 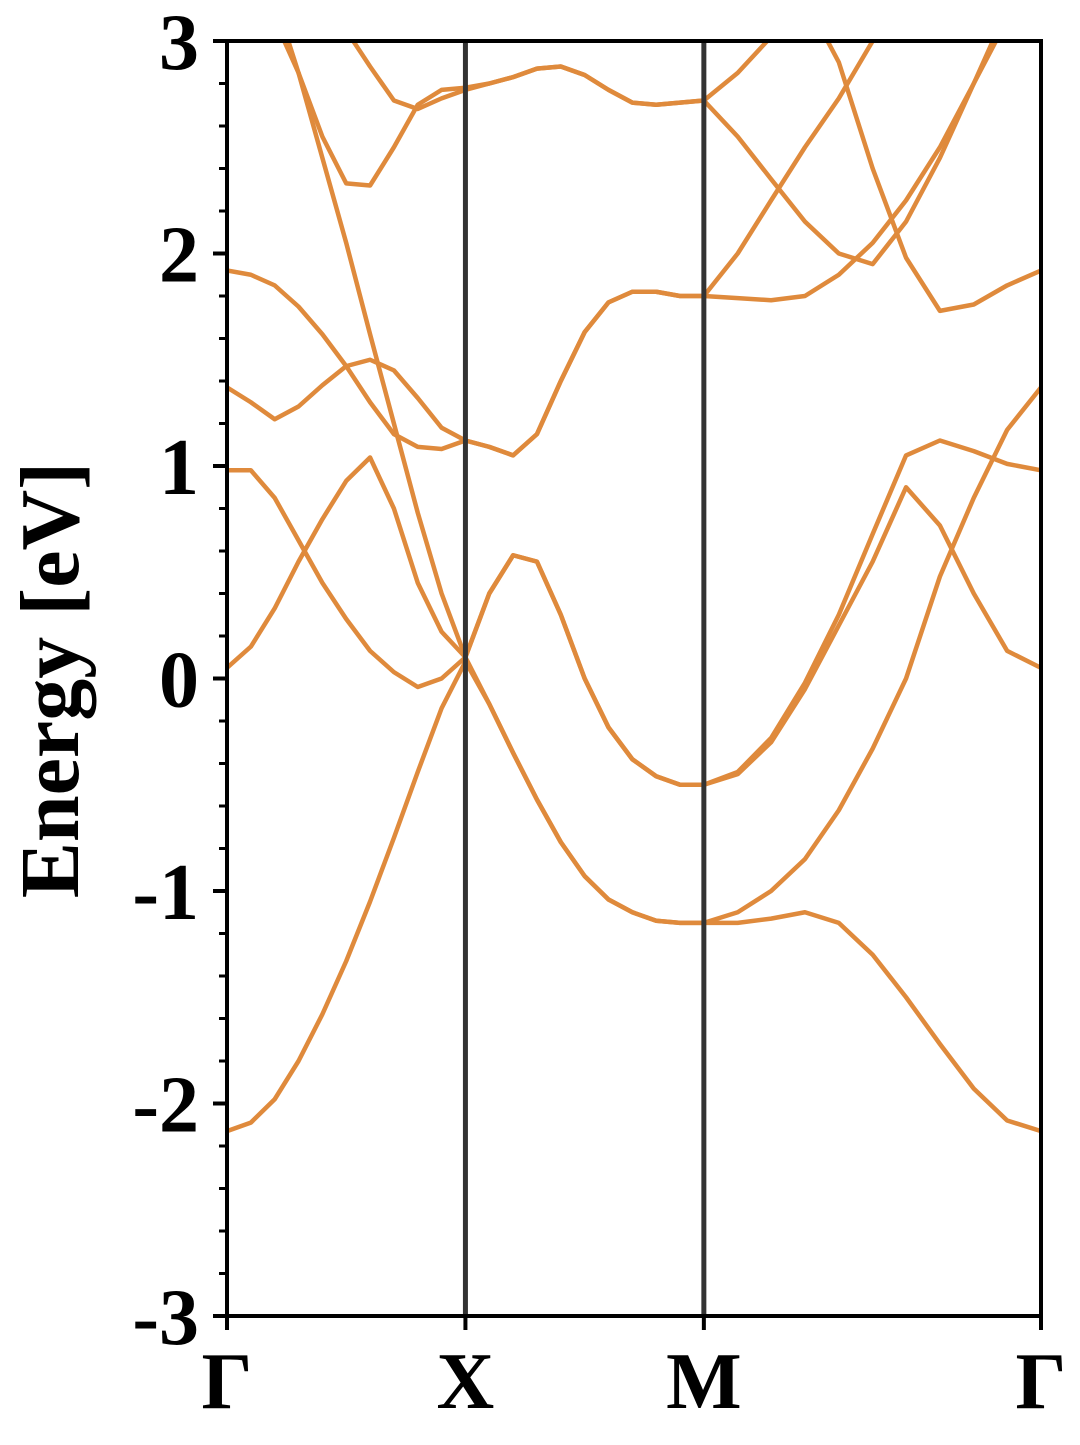 I want to click on y-tick-label: 0, so click(x=179, y=681).